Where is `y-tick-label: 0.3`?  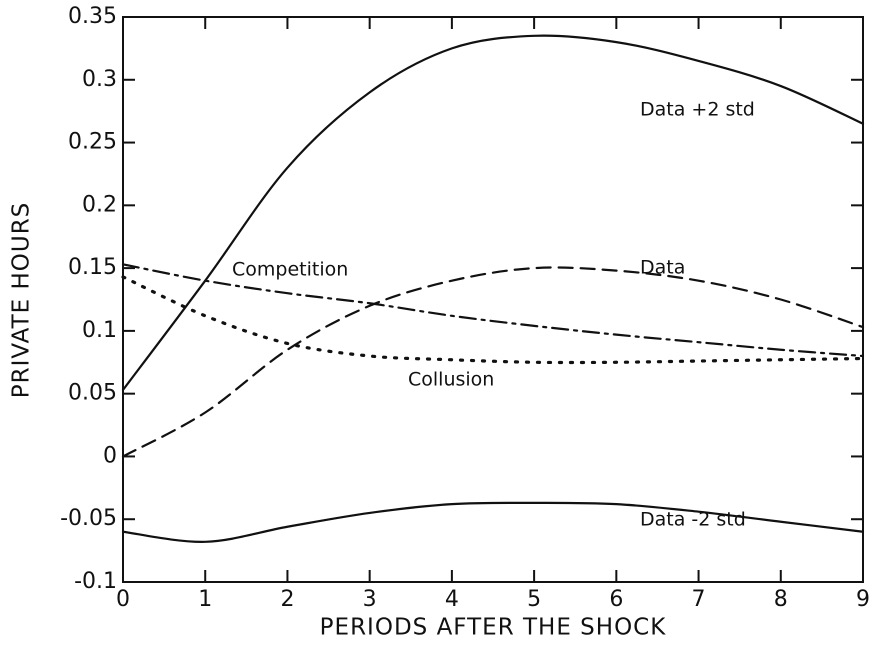
y-tick-label: 0.3 is located at coordinates (99, 79).